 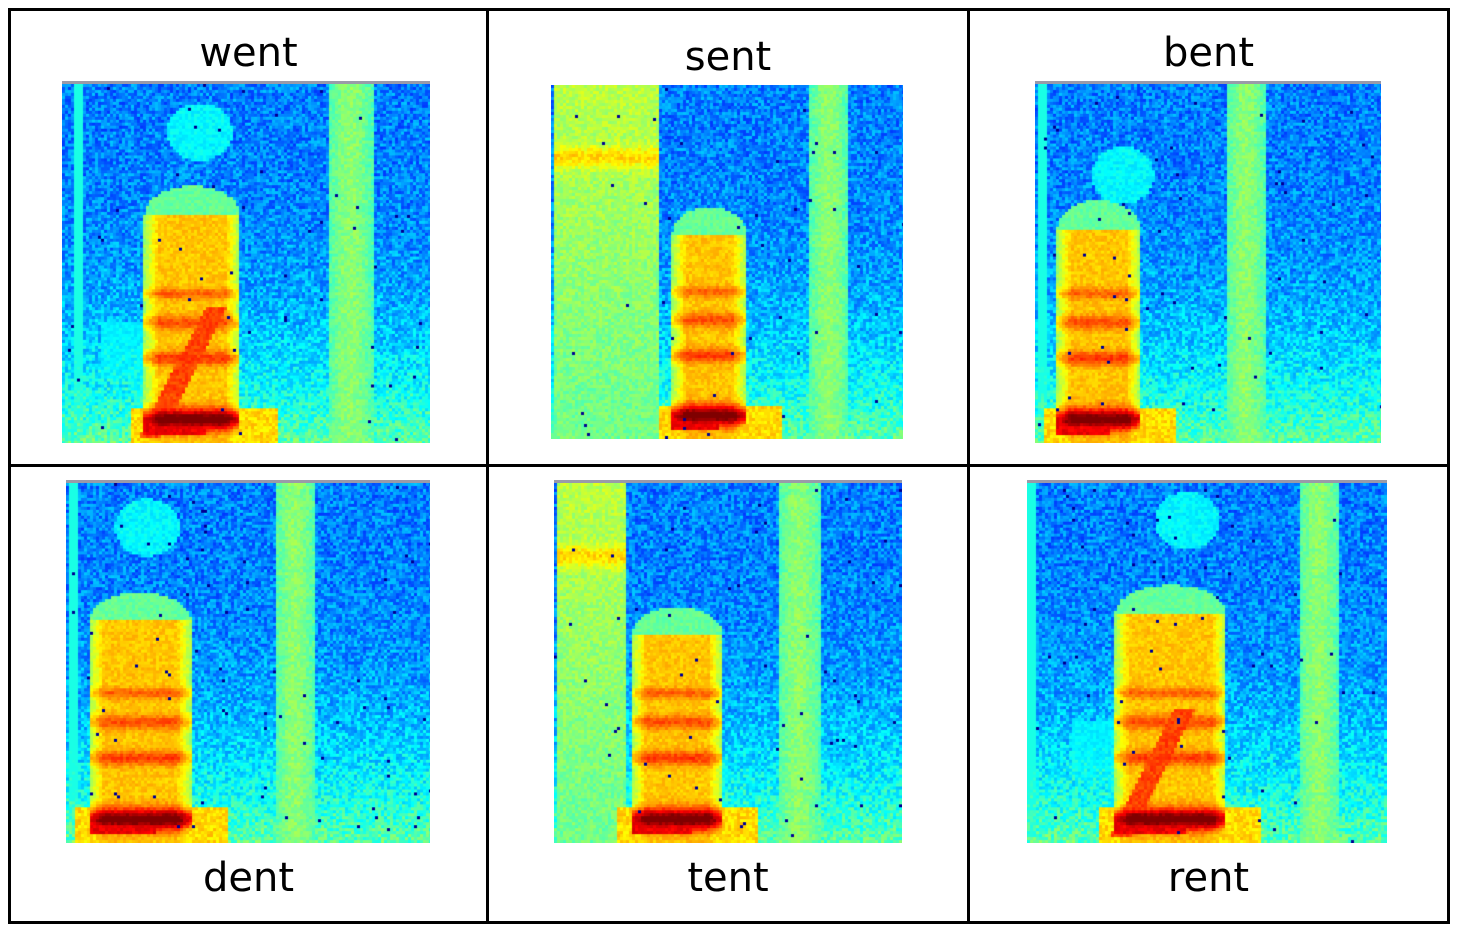 What do you see at coordinates (248, 53) in the screenshot?
I see `word-label: went` at bounding box center [248, 53].